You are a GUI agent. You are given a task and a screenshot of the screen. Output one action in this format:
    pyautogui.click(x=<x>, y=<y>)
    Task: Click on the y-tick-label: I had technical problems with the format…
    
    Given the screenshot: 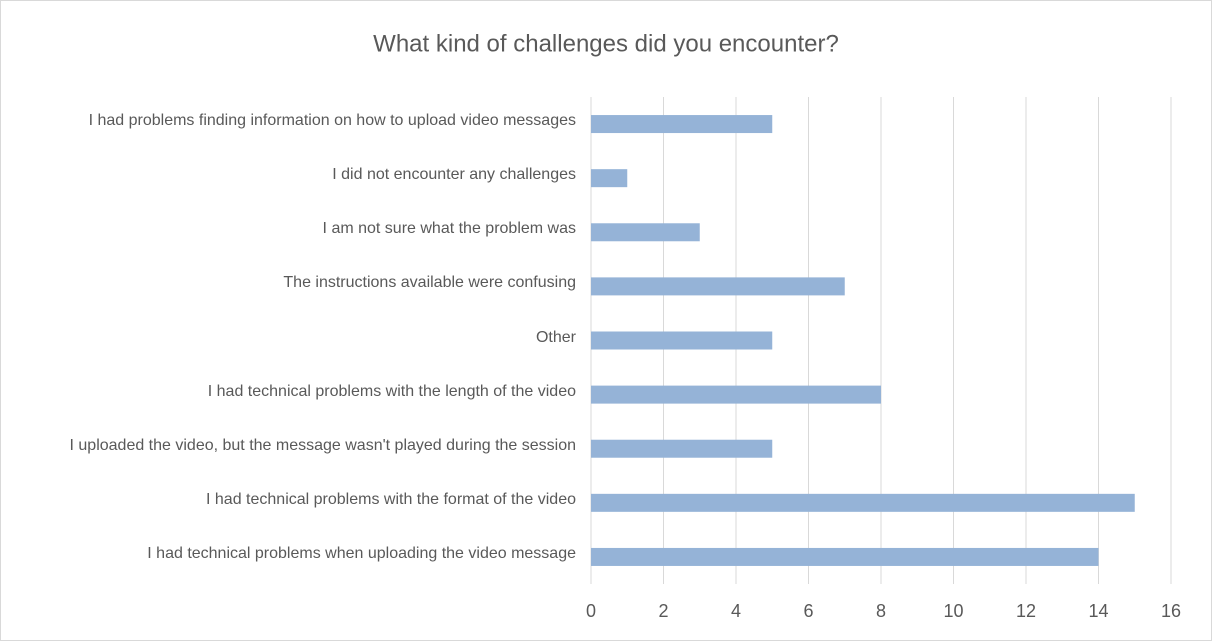 What is the action you would take?
    pyautogui.click(x=391, y=499)
    